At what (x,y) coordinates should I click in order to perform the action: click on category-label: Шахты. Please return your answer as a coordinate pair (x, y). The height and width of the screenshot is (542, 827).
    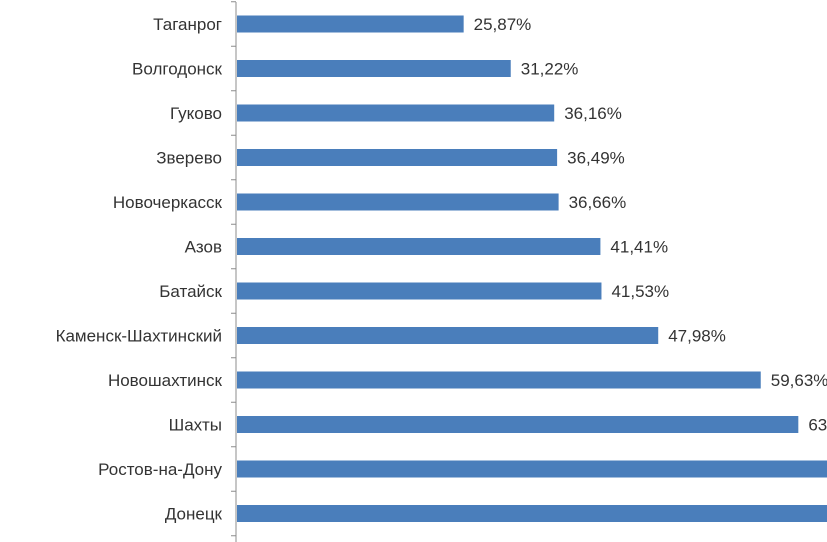
    Looking at the image, I should click on (195, 425).